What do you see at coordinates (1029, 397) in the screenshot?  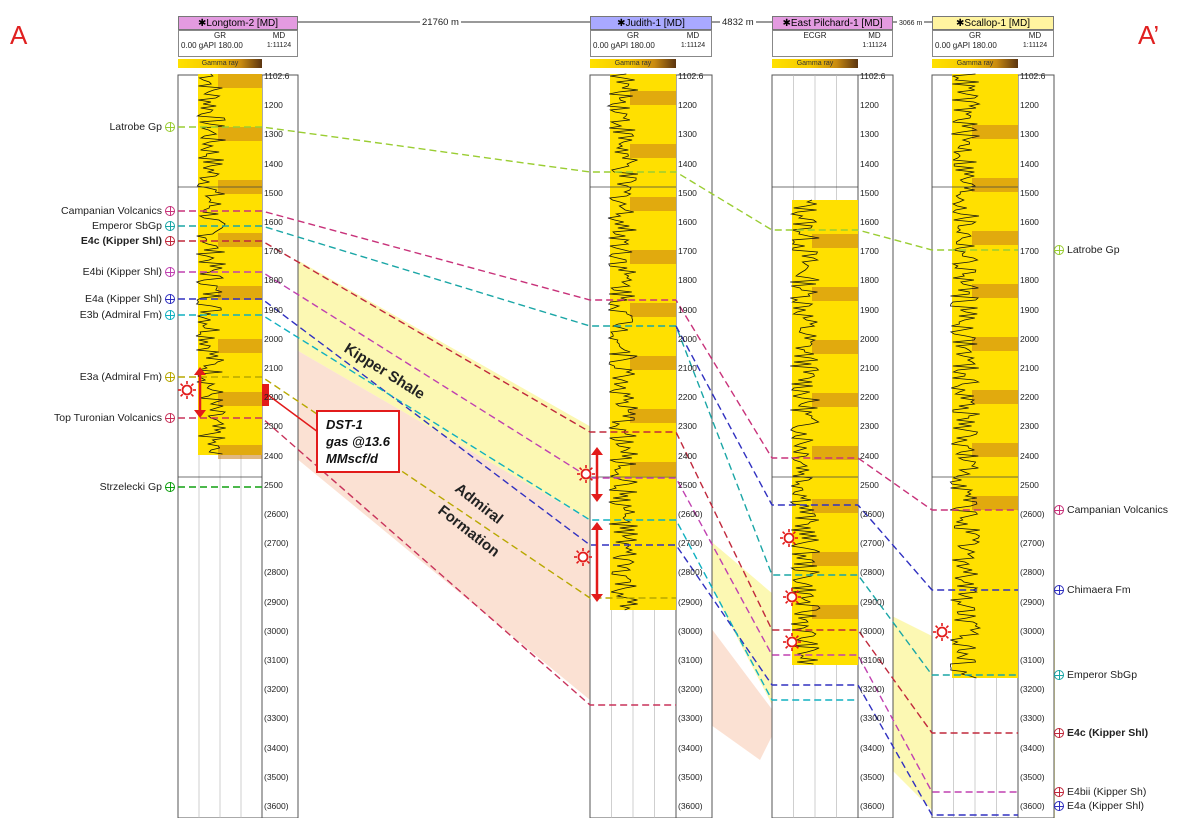 I see `depth-tick: 2200` at bounding box center [1029, 397].